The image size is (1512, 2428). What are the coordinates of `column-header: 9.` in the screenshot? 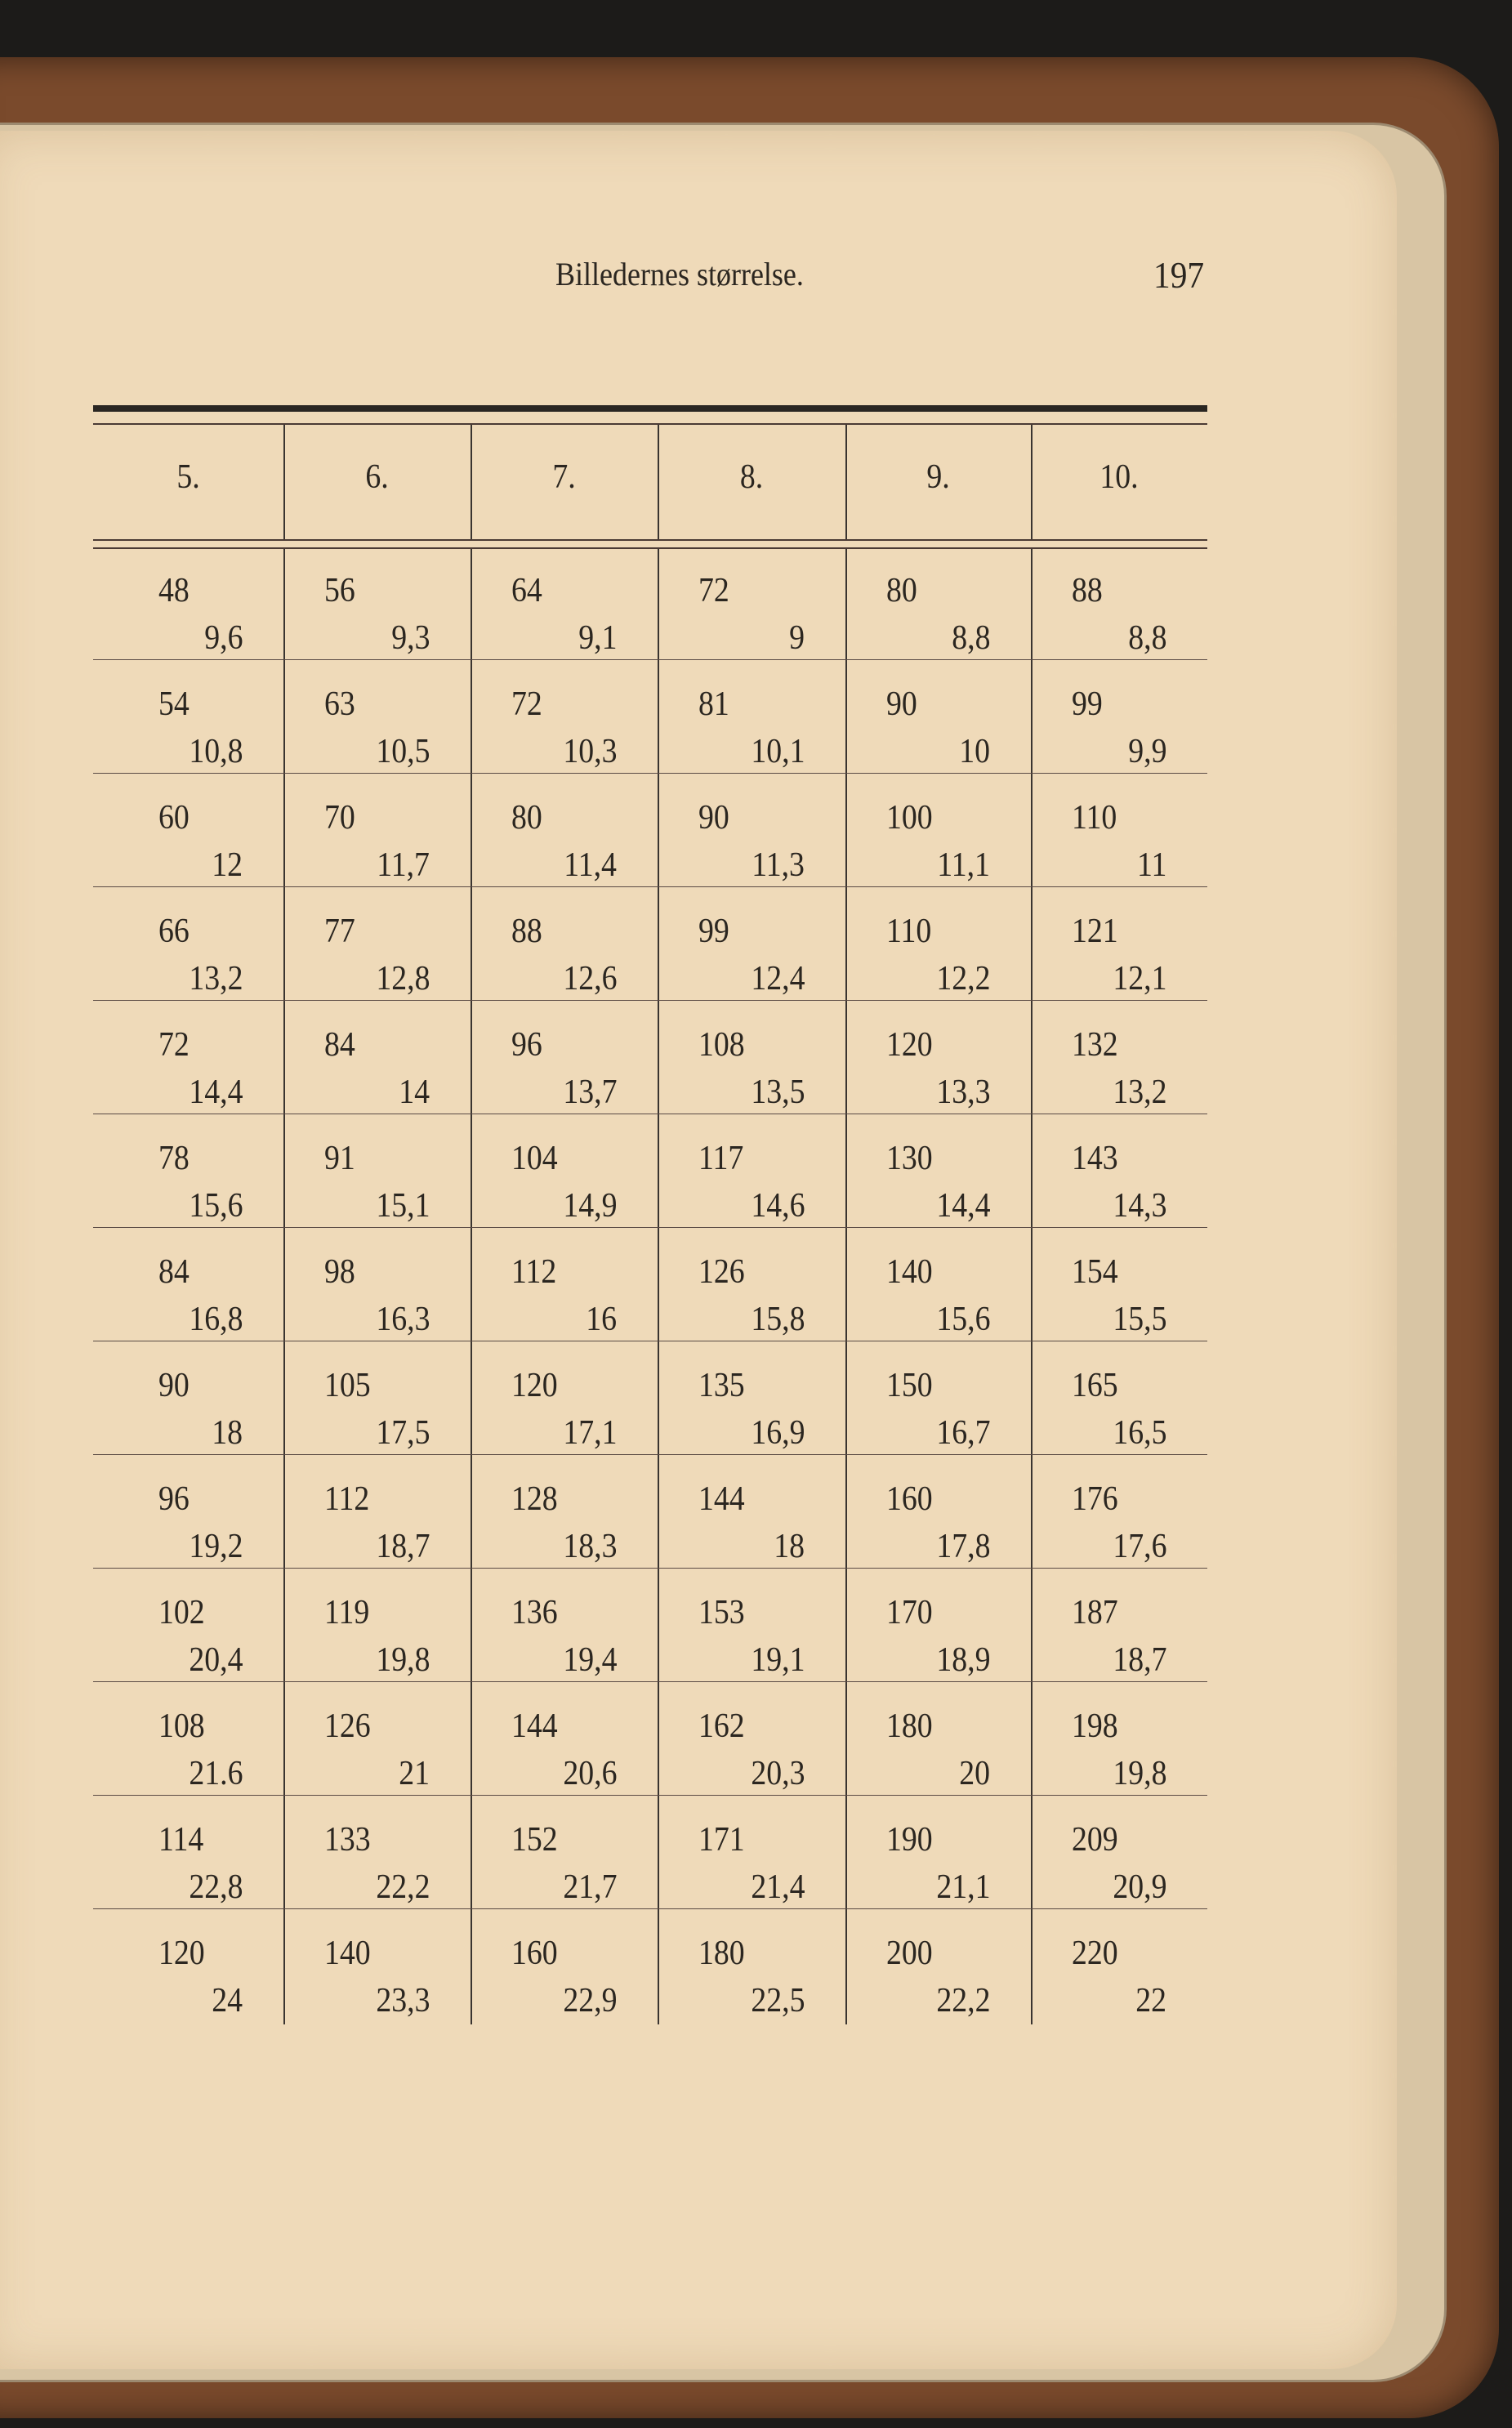 It's located at (938, 477).